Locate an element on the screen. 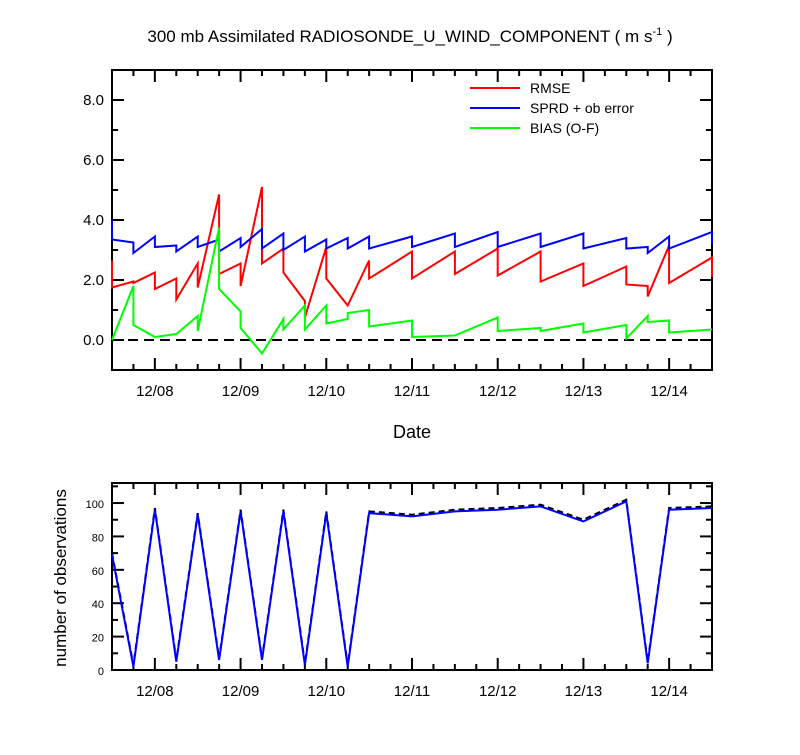 The height and width of the screenshot is (755, 800). bottom-y-tick-label: 60 is located at coordinates (98, 572).